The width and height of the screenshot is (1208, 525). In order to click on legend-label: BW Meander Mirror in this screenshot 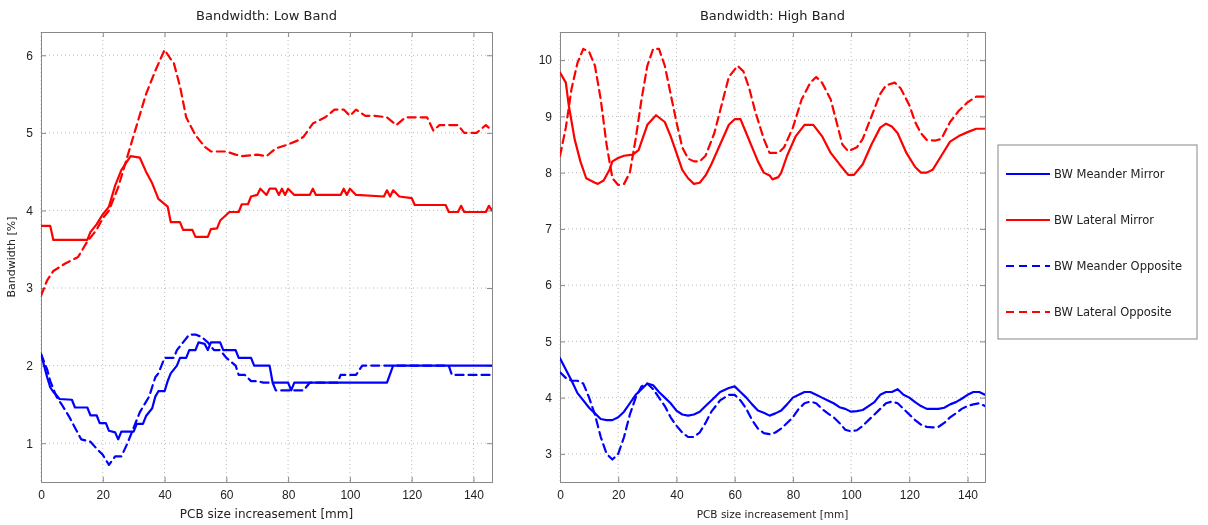, I will do `click(1109, 174)`.